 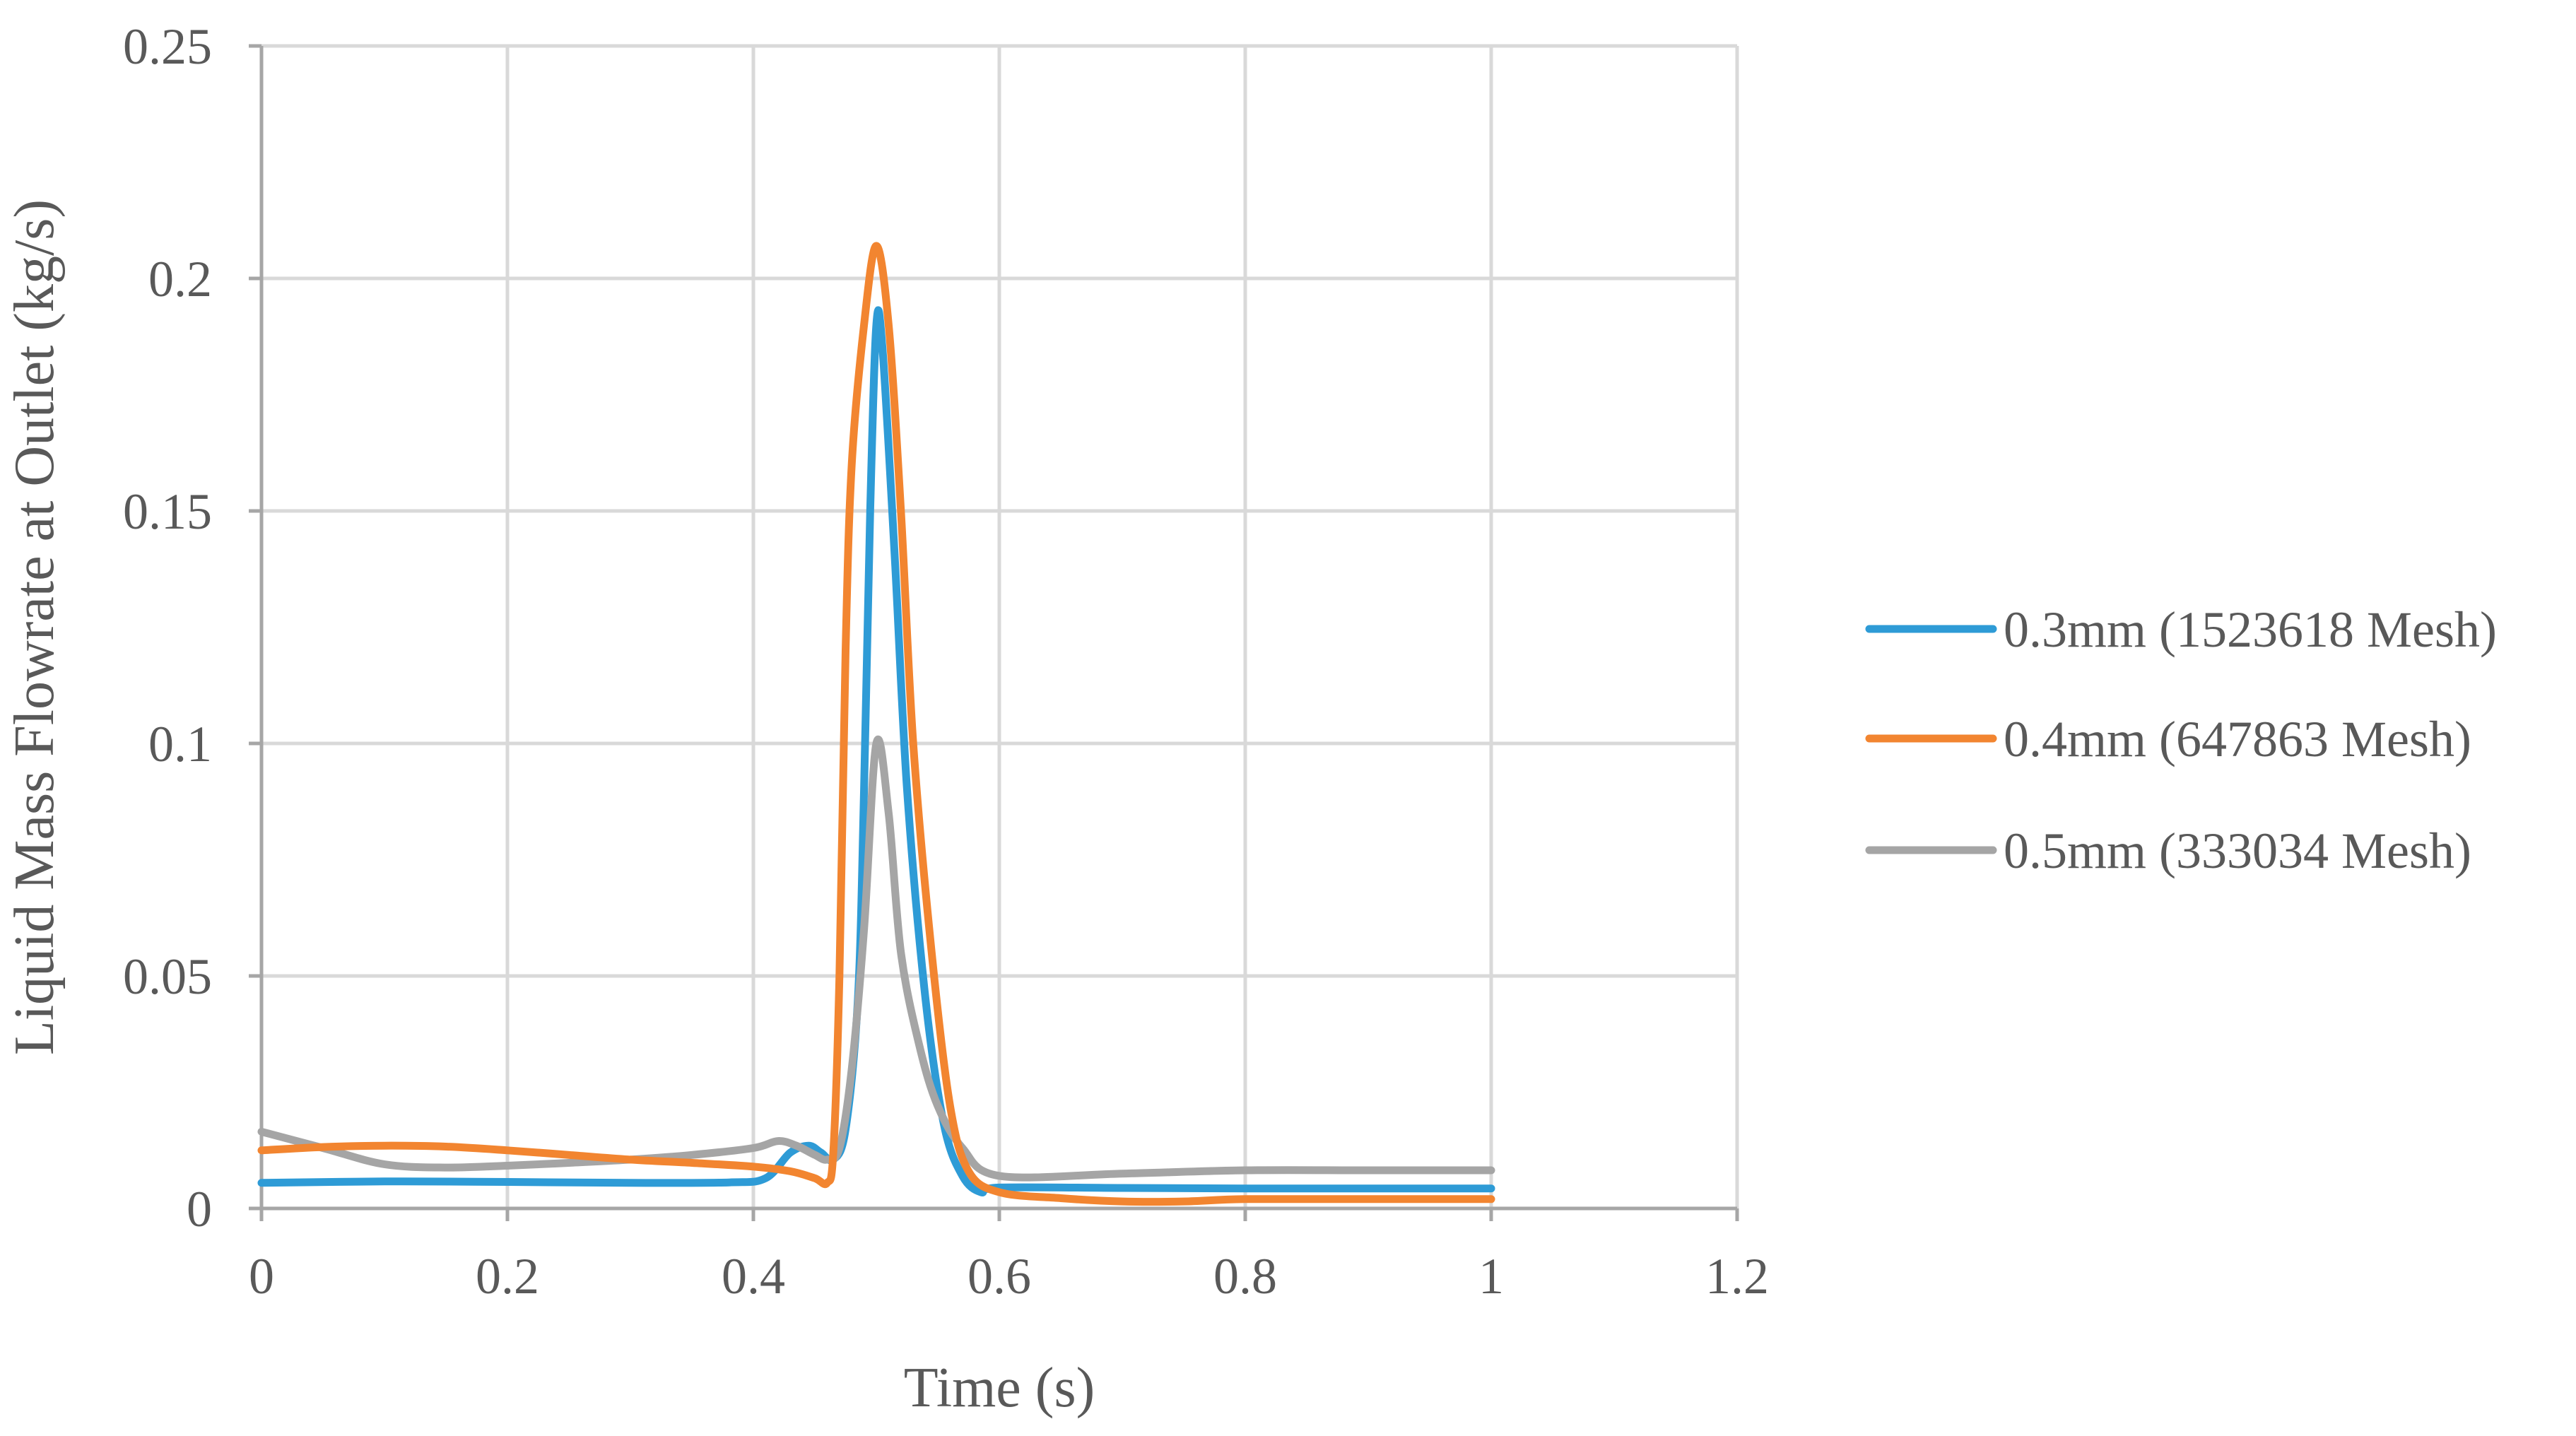 What do you see at coordinates (2237, 851) in the screenshot?
I see `legend-label: 0.5mm (333034 Mesh)` at bounding box center [2237, 851].